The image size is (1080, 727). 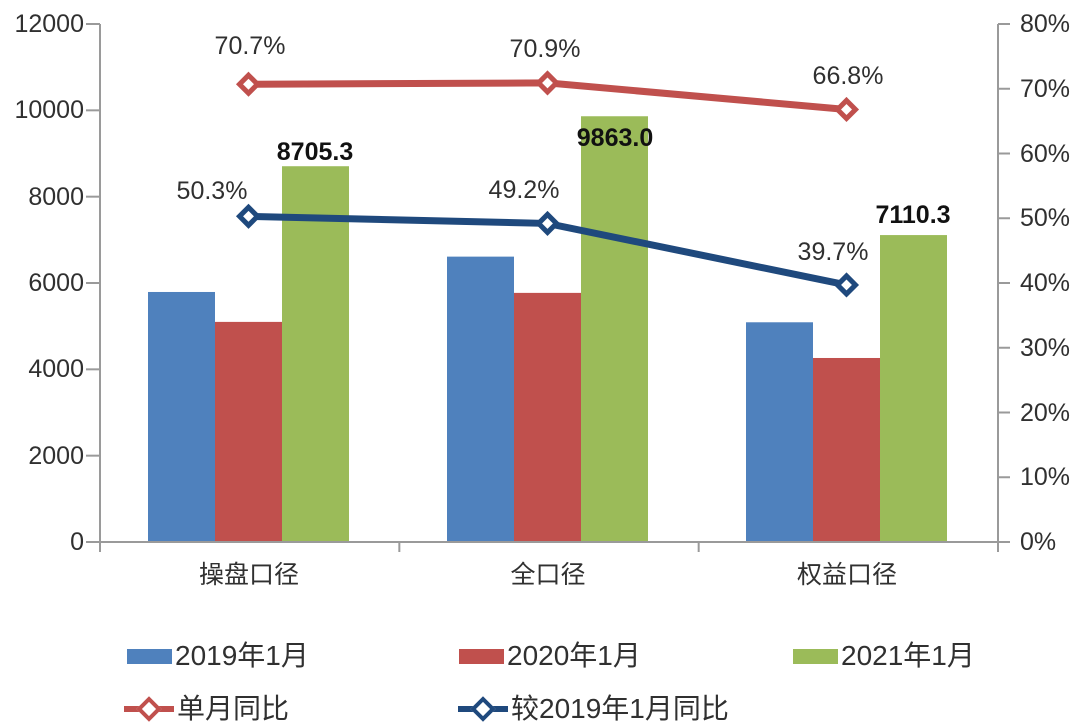 I want to click on bar-series1-group3, so click(x=779, y=432).